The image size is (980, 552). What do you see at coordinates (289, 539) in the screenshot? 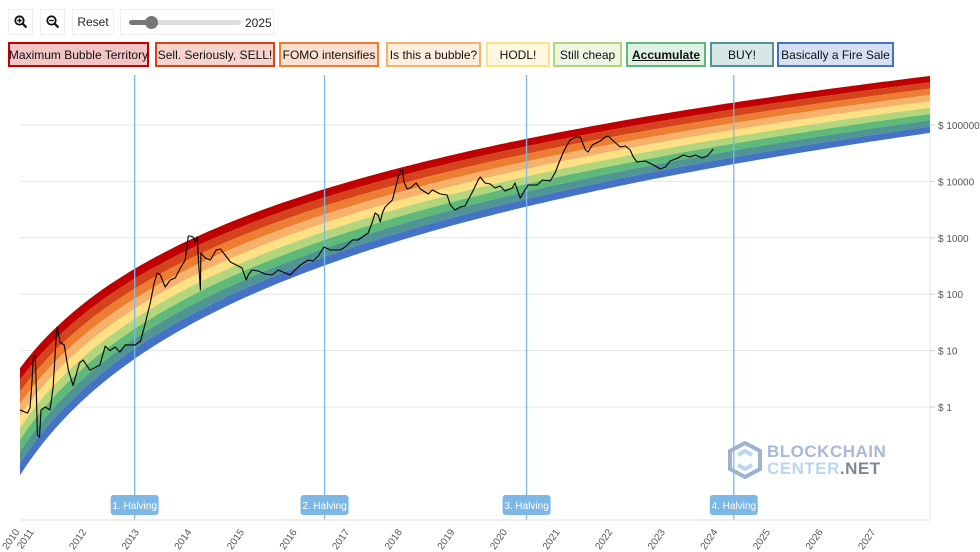
I see `x-tick-label: 2016` at bounding box center [289, 539].